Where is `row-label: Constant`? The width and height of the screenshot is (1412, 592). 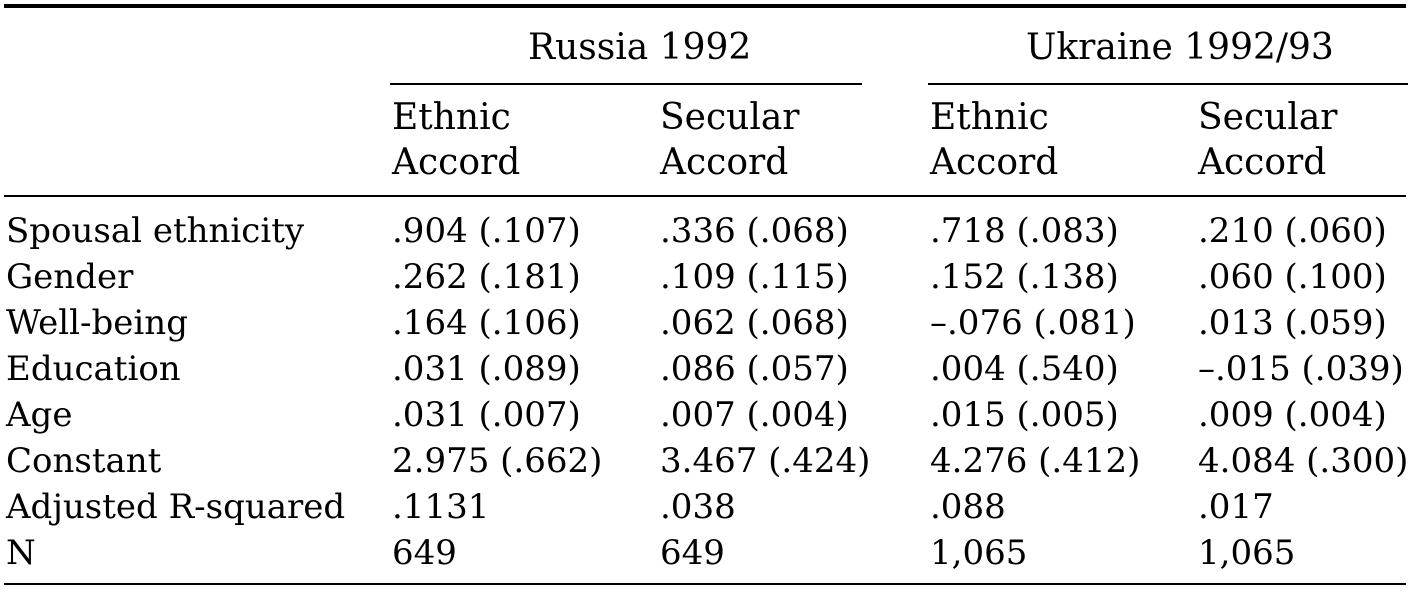
row-label: Constant is located at coordinates (84, 461).